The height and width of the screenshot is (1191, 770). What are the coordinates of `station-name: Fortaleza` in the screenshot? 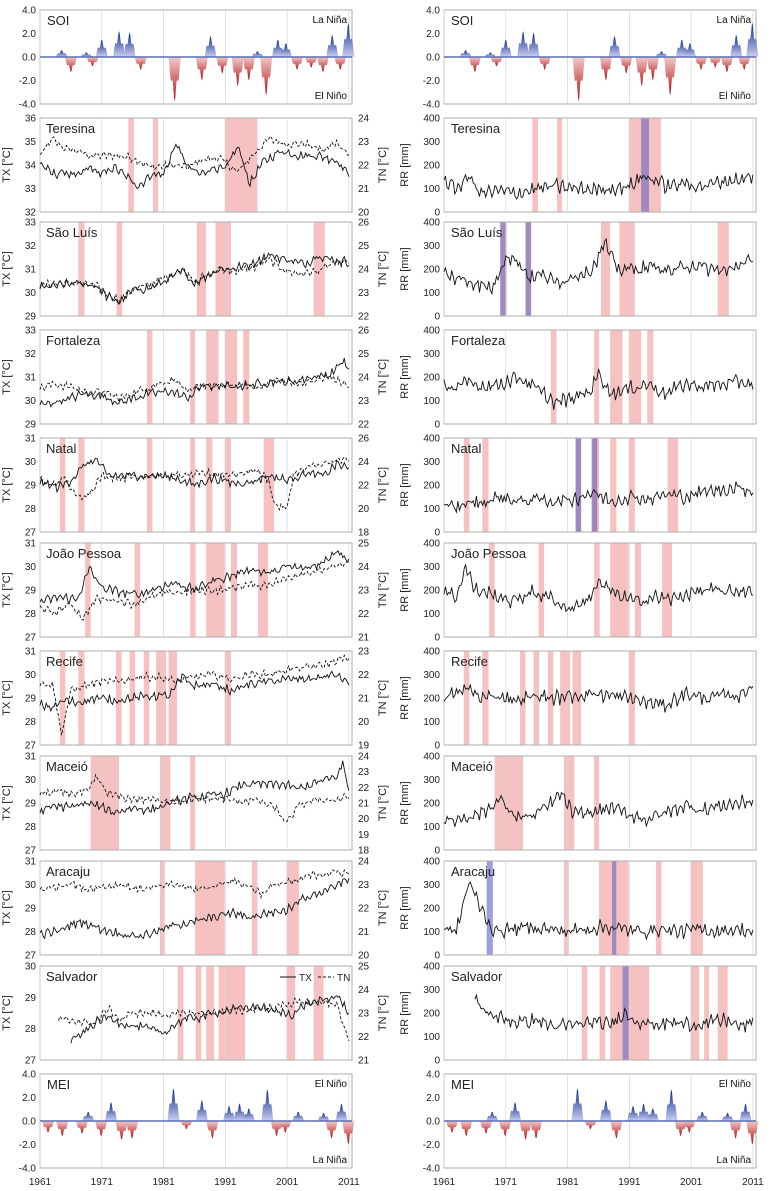 It's located at (478, 340).